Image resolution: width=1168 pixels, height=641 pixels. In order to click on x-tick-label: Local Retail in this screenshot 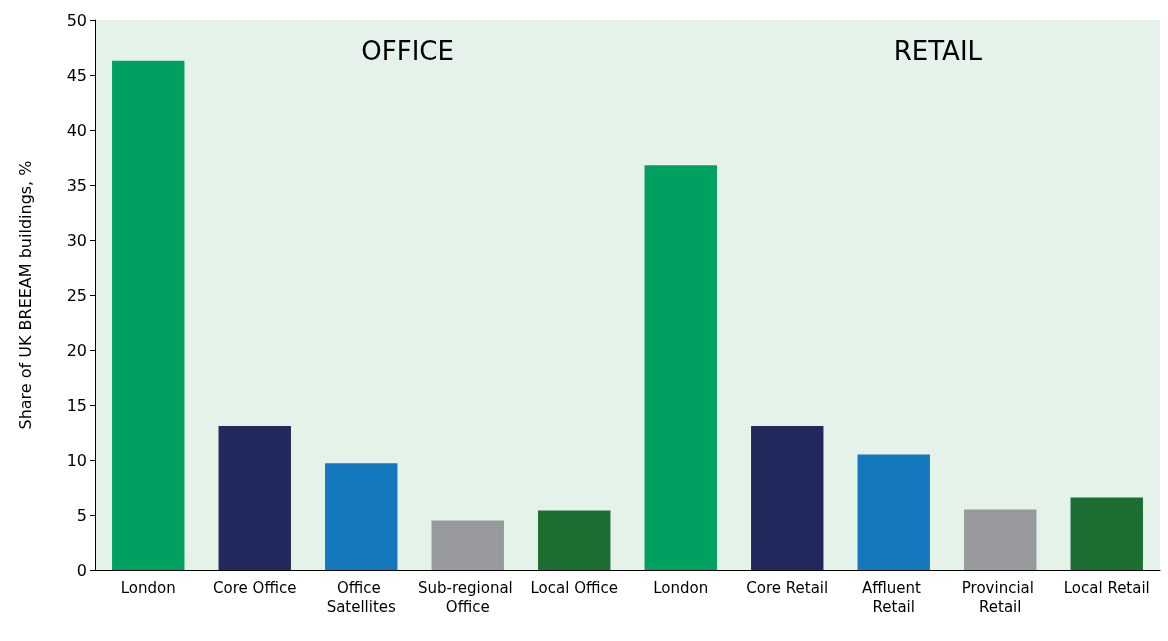, I will do `click(1106, 587)`.